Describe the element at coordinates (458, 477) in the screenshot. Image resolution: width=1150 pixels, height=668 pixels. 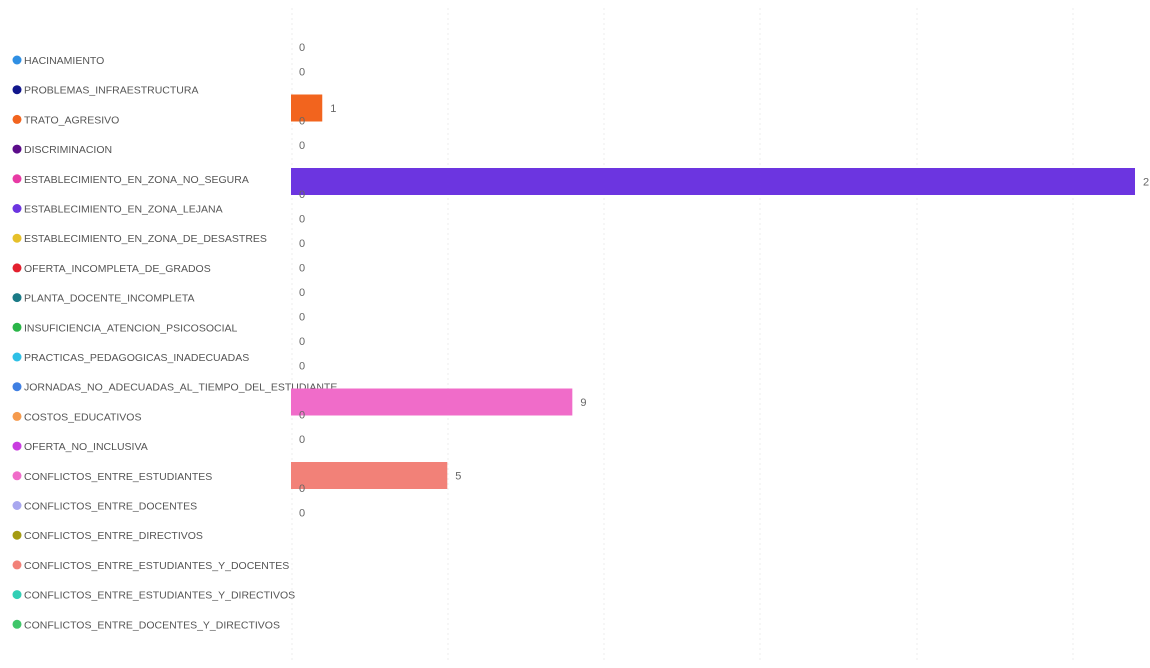
I see `bar-value-label: 5` at that location.